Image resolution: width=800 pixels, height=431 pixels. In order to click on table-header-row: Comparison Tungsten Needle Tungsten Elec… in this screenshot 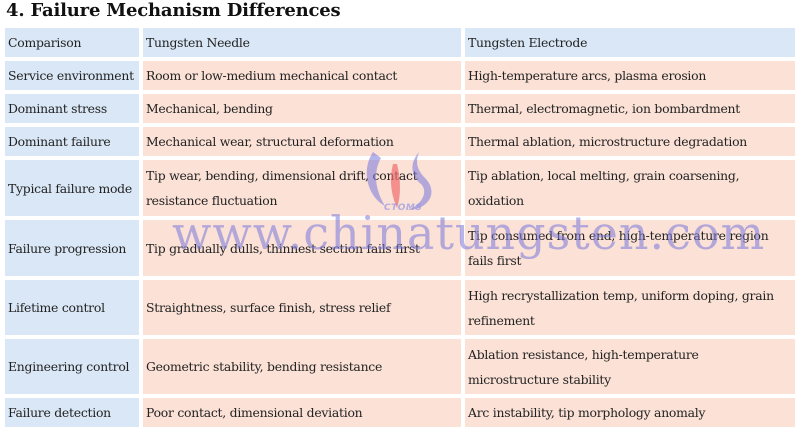, I will do `click(400, 42)`.